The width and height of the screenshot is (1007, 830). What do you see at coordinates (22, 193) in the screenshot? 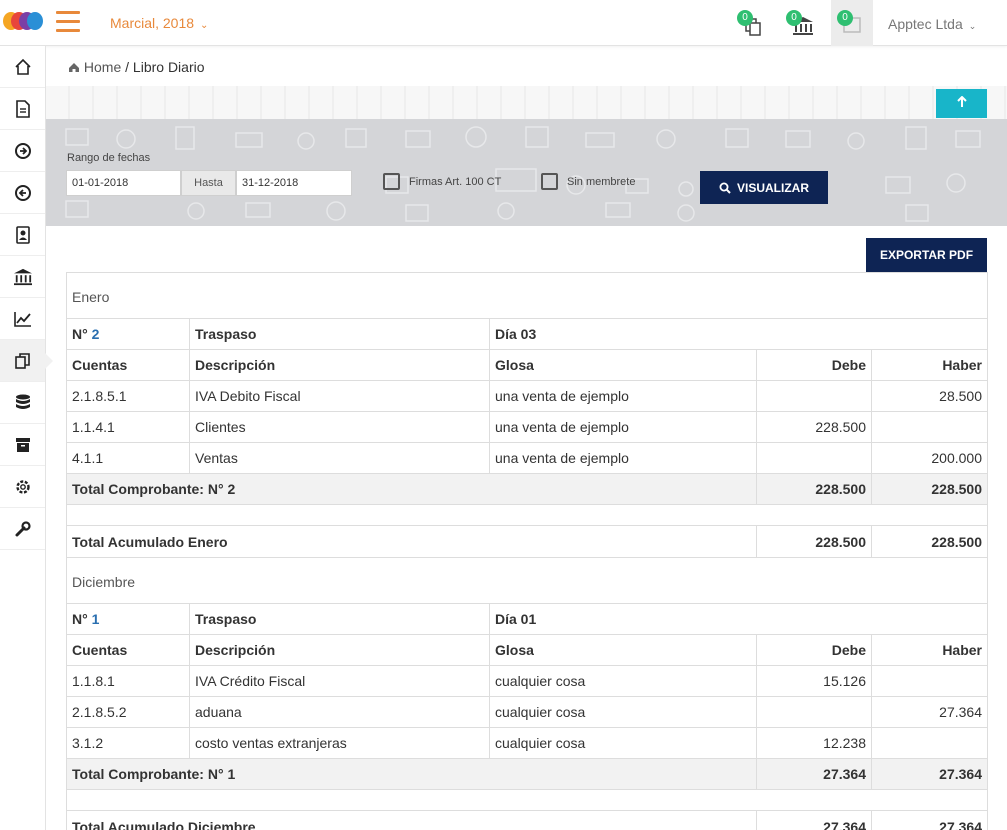
I see `sidebar-item-expenses` at bounding box center [22, 193].